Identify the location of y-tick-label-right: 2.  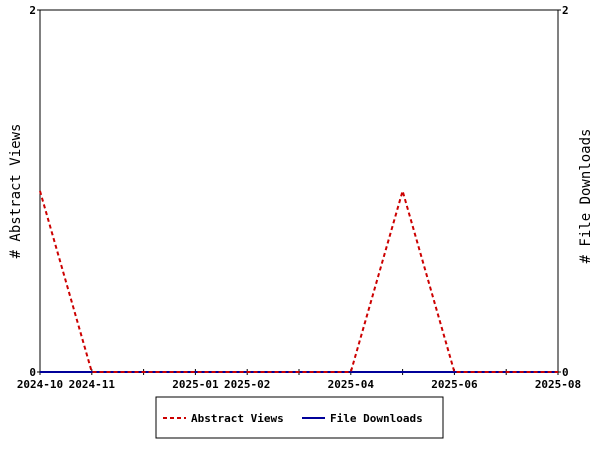
(565, 10).